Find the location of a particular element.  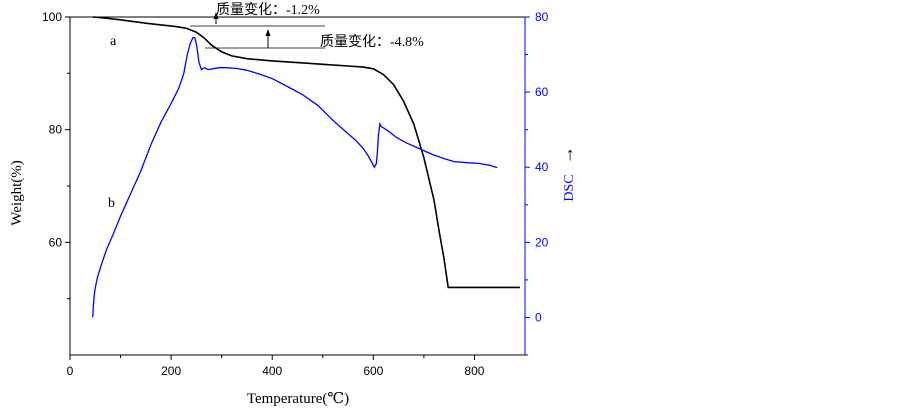

x-tick-label: 400 is located at coordinates (272, 371).